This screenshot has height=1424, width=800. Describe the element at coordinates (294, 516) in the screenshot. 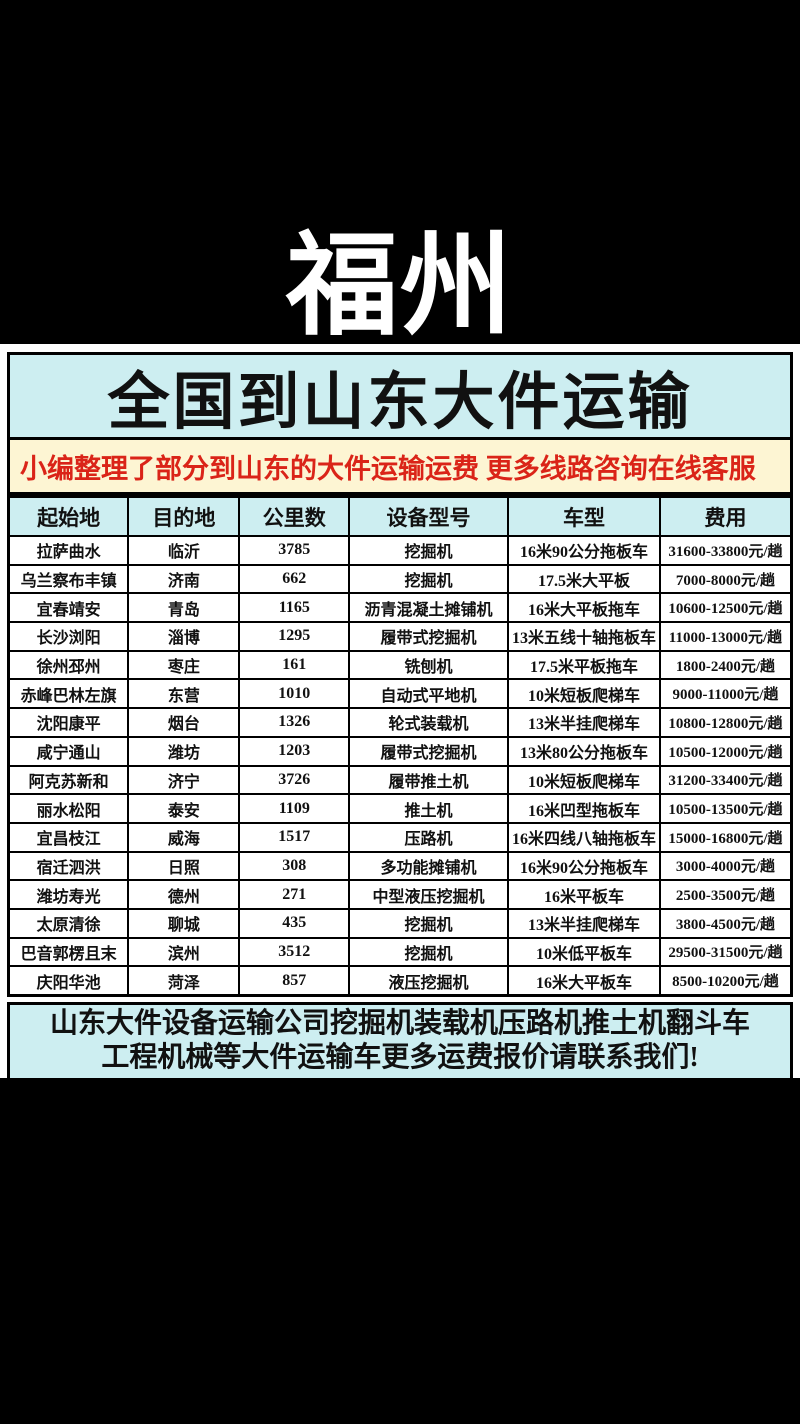

I see `column-header: 公里数` at that location.